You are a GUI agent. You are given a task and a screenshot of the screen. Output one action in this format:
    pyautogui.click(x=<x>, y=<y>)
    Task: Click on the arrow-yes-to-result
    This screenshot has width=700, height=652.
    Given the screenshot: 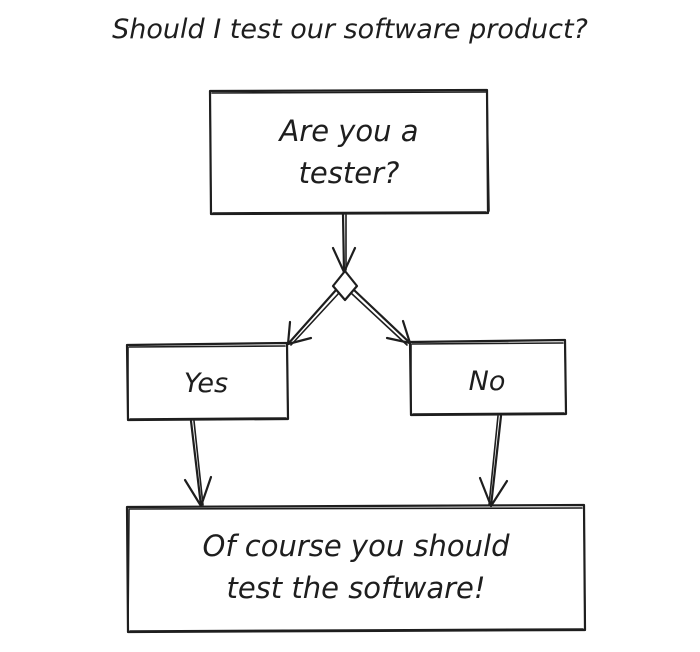 What is the action you would take?
    pyautogui.click(x=198, y=463)
    